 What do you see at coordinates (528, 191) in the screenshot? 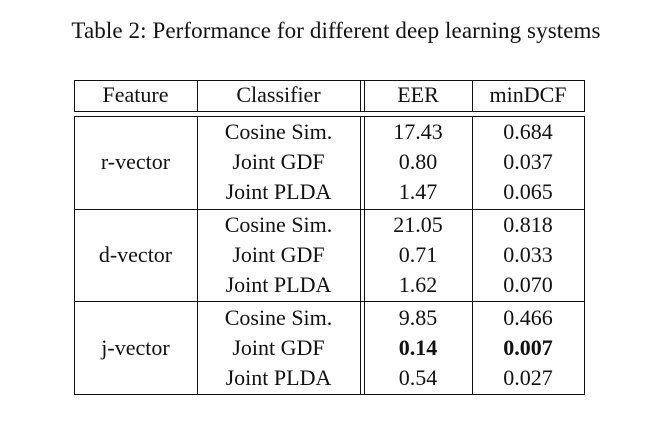
I see `table-row-mindcf: 0.065` at bounding box center [528, 191].